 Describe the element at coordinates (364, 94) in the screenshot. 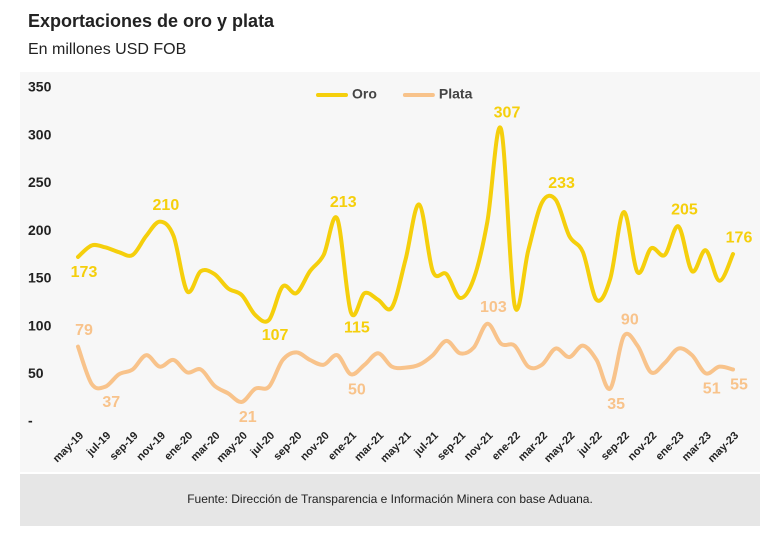

I see `legend-label: Oro` at that location.